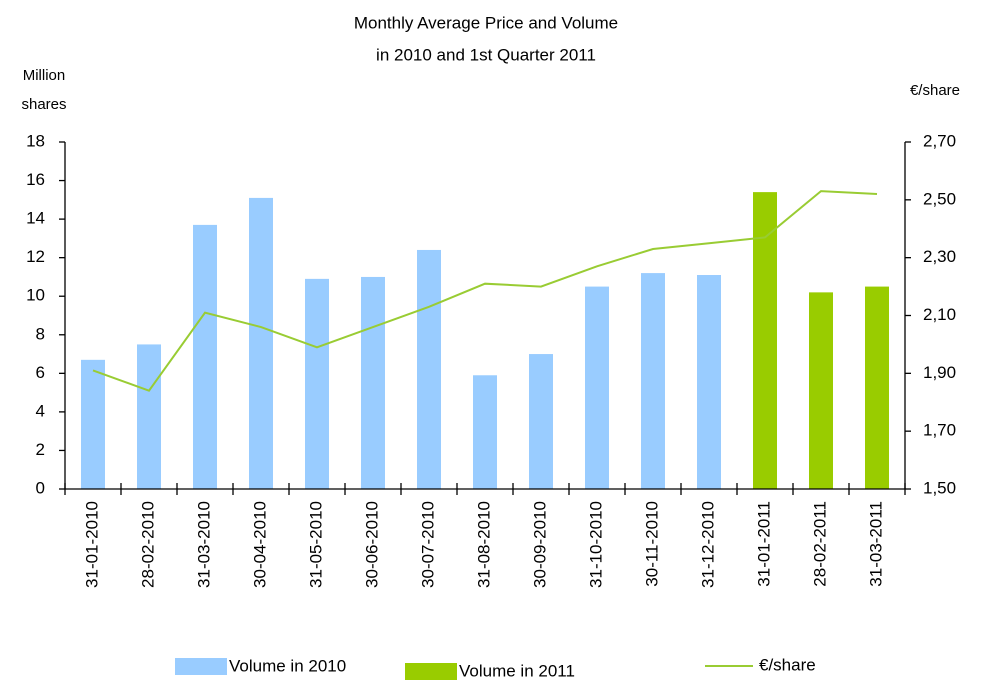  I want to click on y-tick-label: 0, so click(40, 487).